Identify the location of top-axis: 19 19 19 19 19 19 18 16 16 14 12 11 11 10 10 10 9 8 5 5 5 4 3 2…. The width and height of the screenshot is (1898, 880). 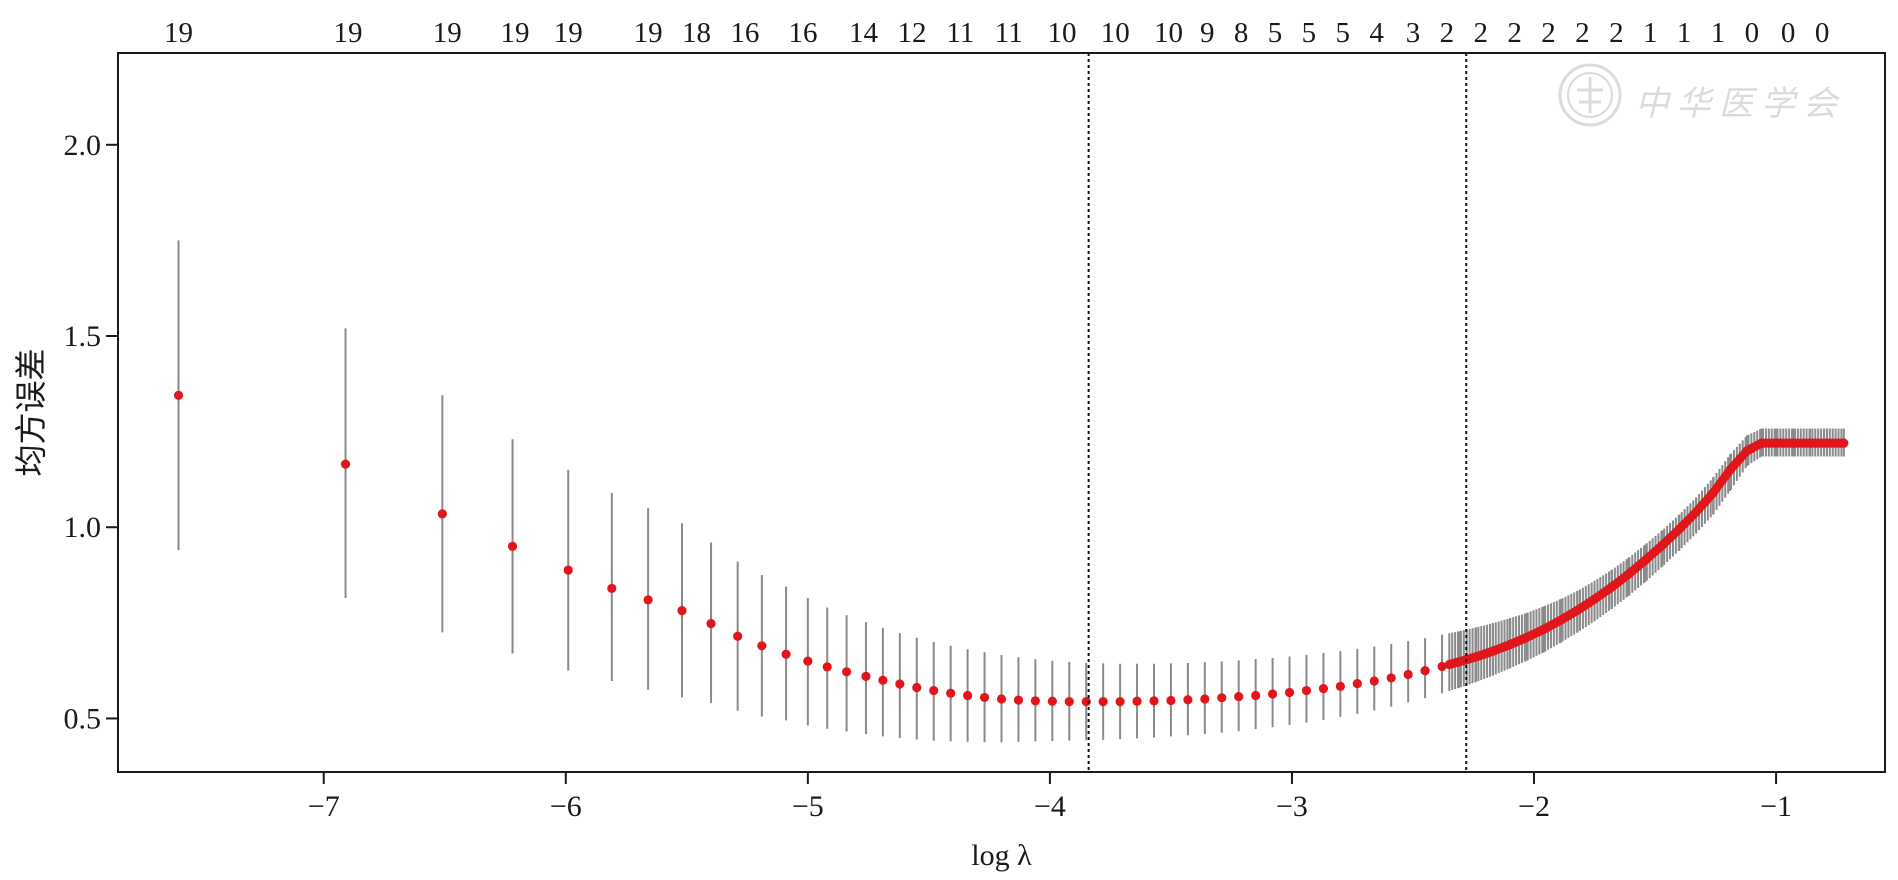
(996, 33).